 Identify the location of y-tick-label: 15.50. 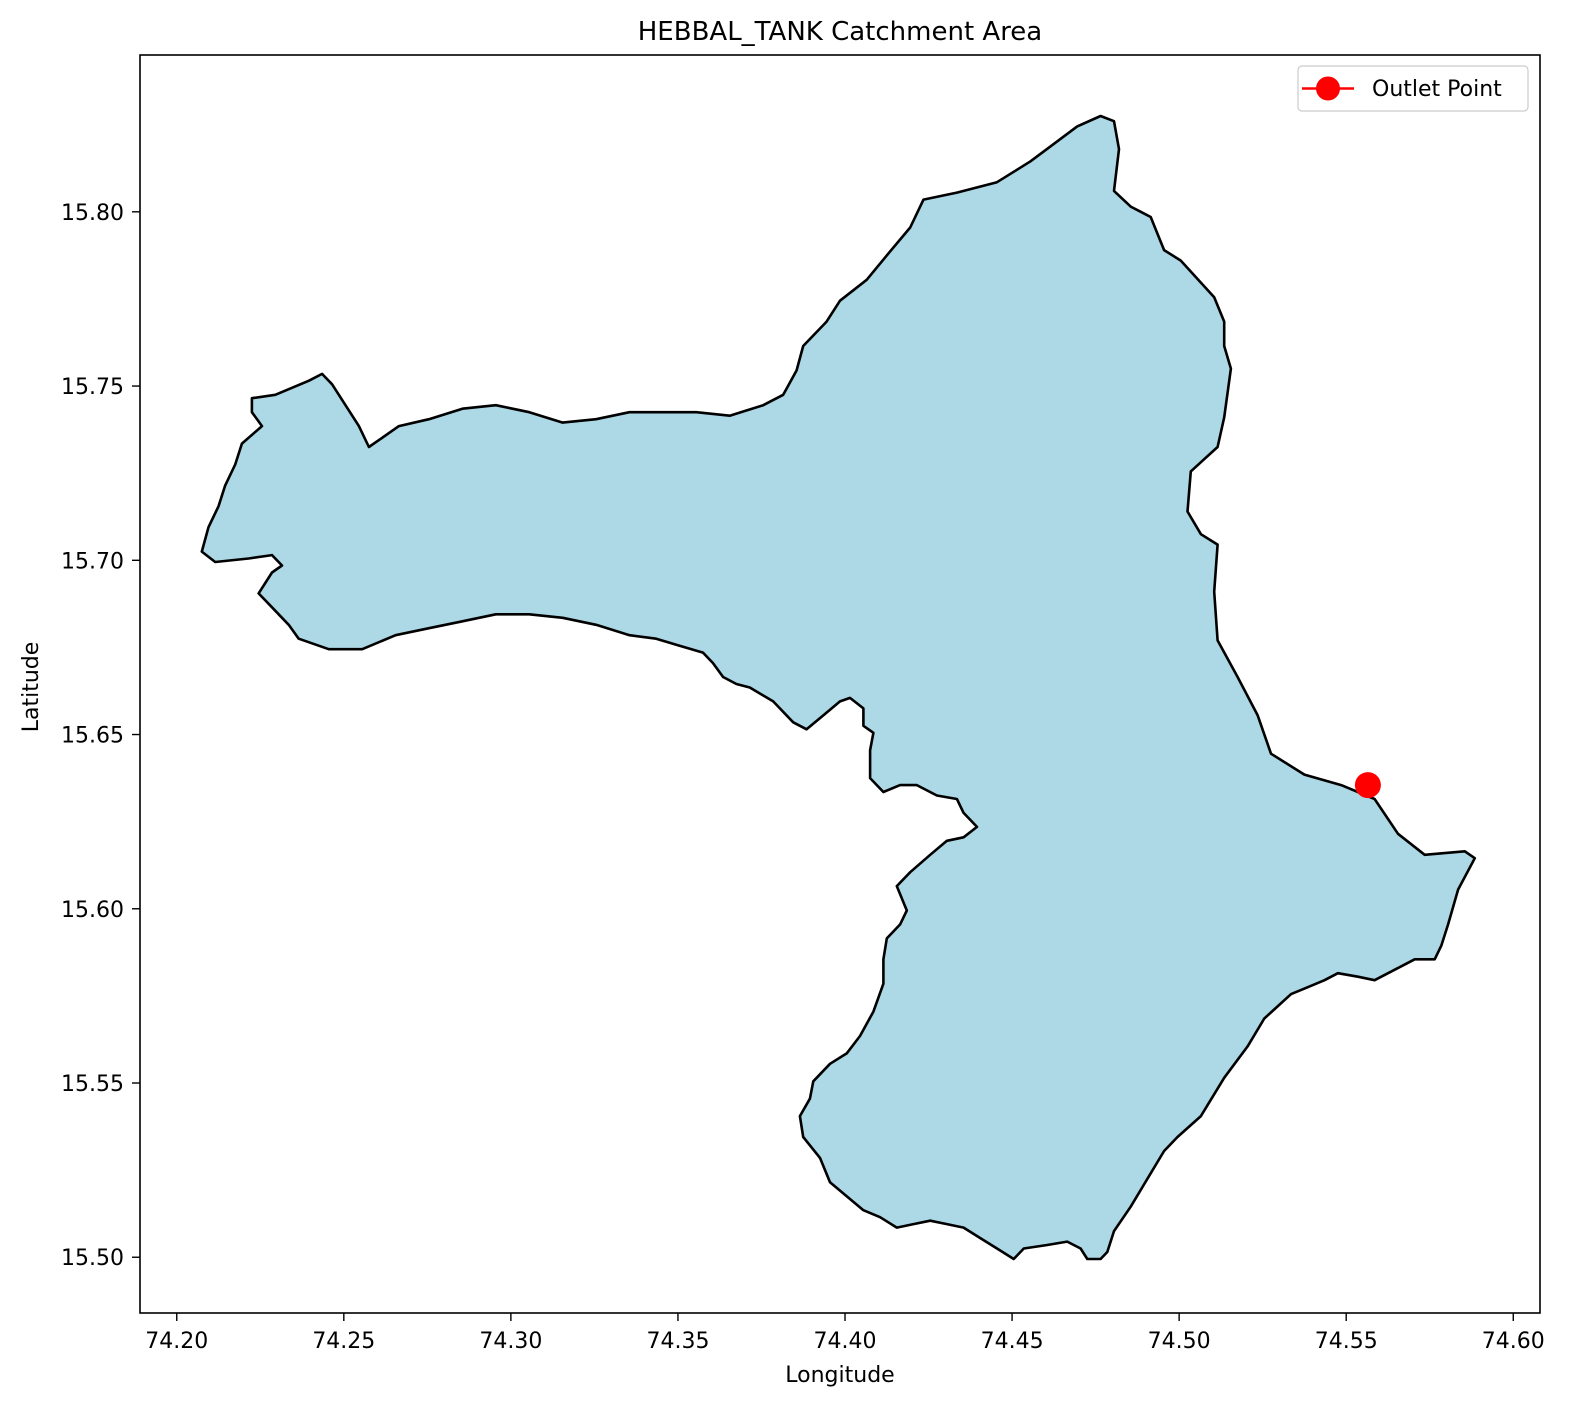
(92, 1258).